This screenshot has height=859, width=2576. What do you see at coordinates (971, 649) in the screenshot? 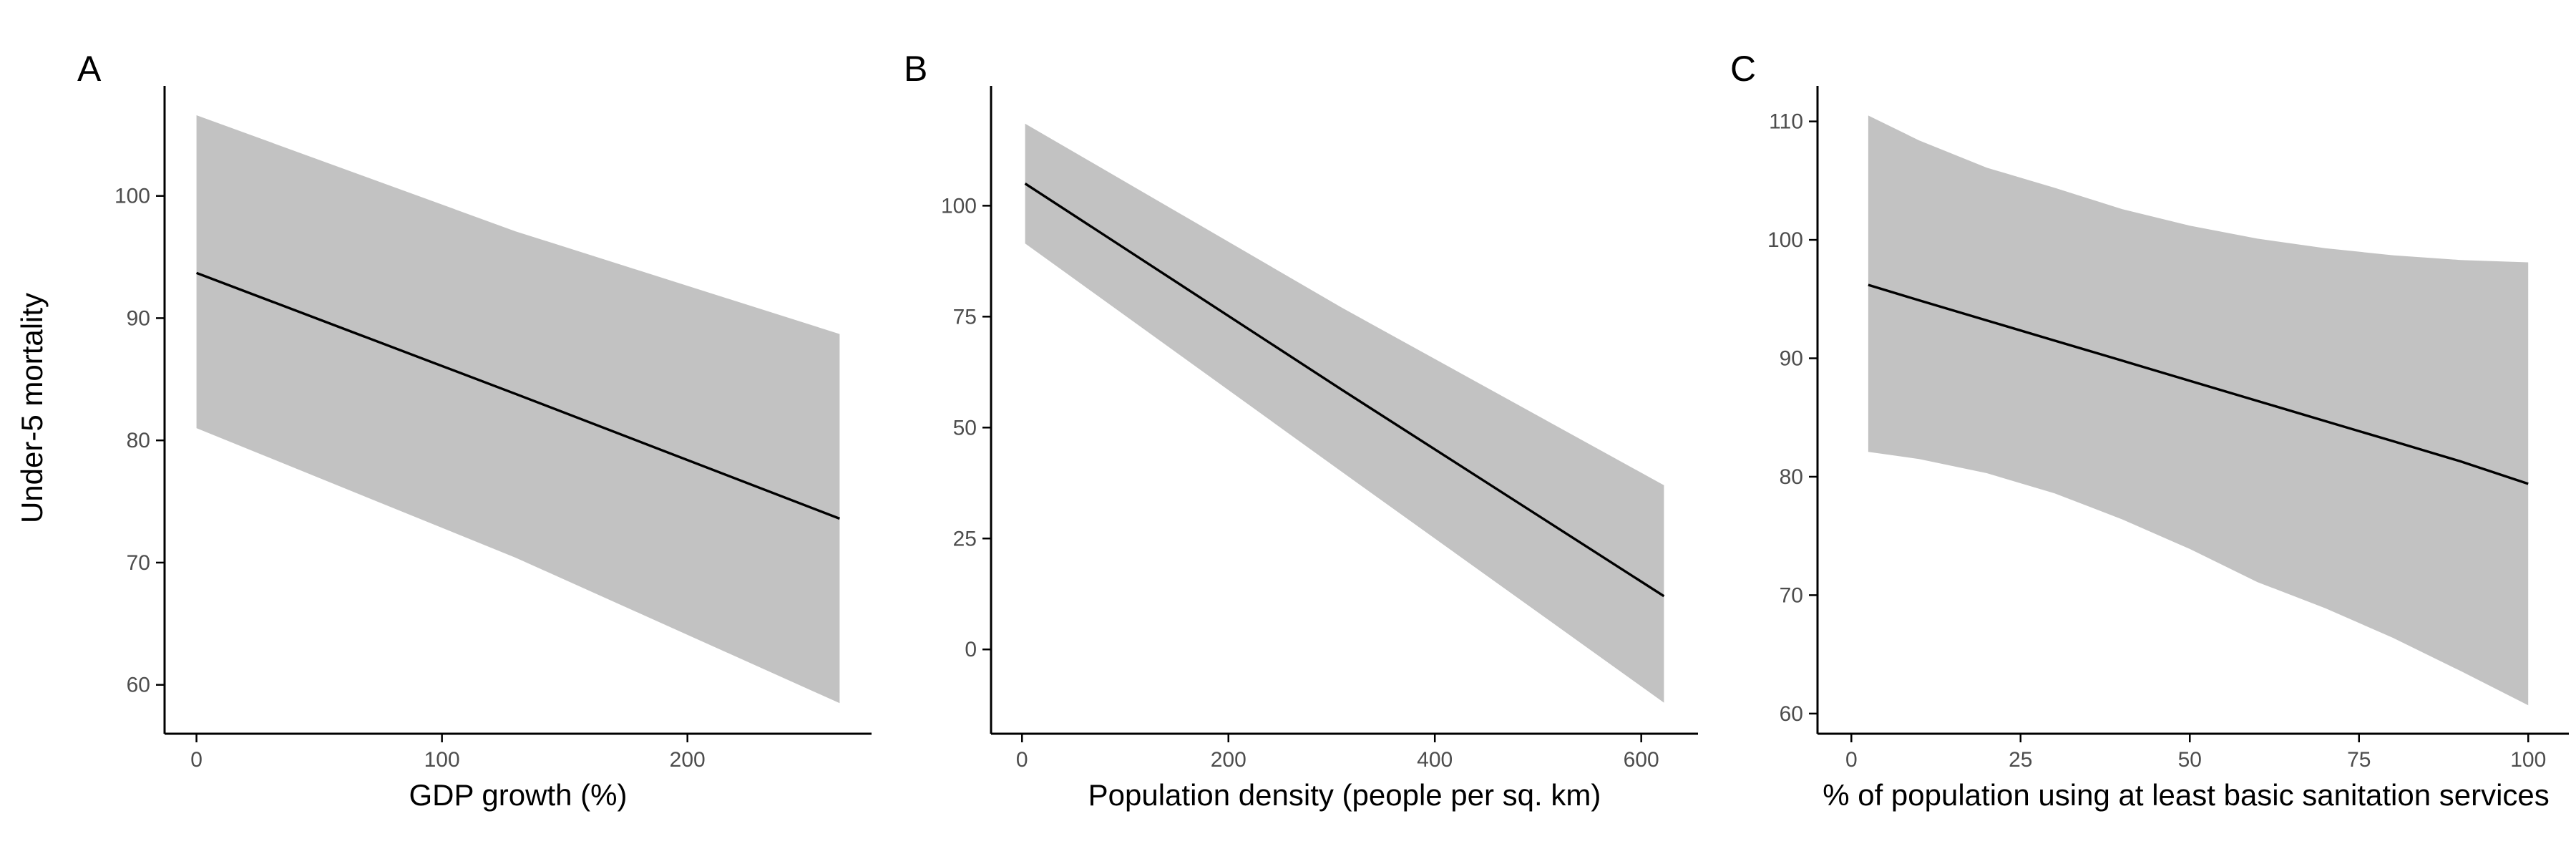
I see `y-tick-label: 0` at bounding box center [971, 649].